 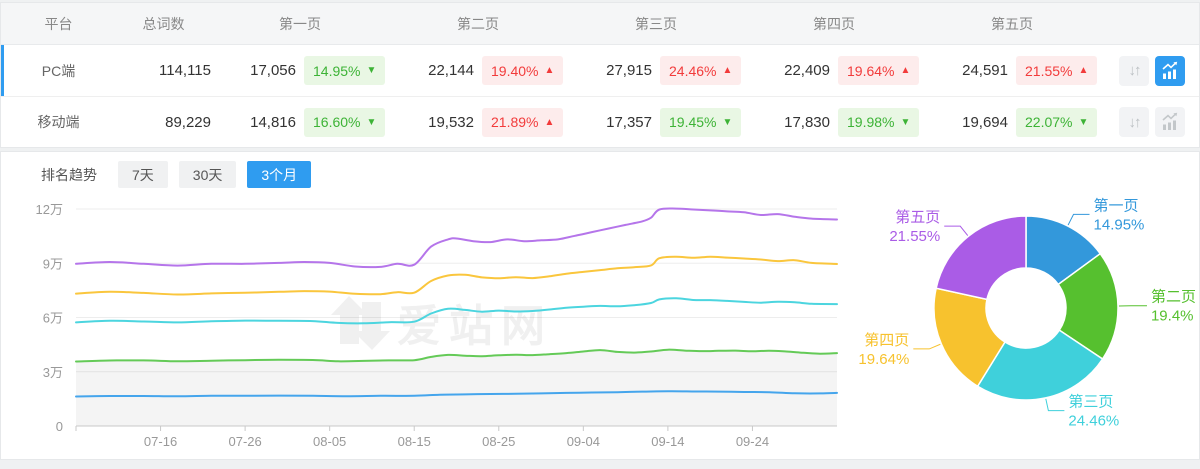 What do you see at coordinates (456, 387) in the screenshot?
I see `green-line-area` at bounding box center [456, 387].